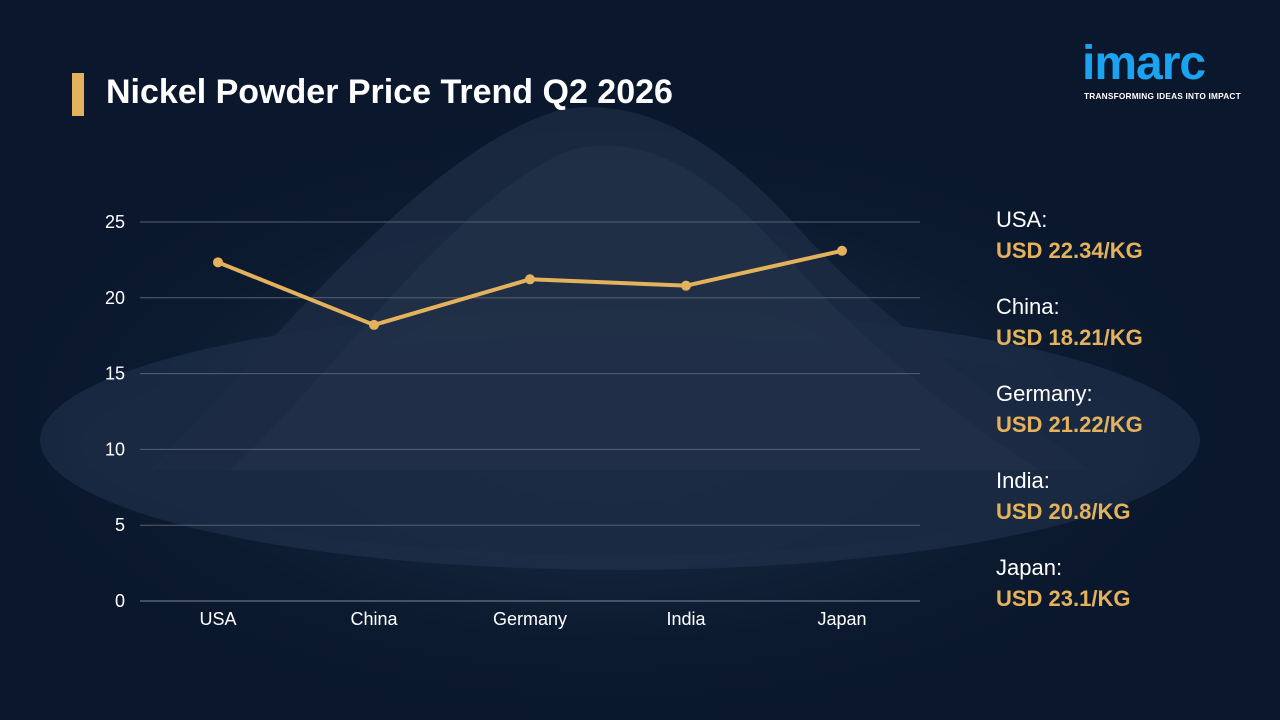  Describe the element at coordinates (217, 619) in the screenshot. I see `x-tick-label: USA` at that location.